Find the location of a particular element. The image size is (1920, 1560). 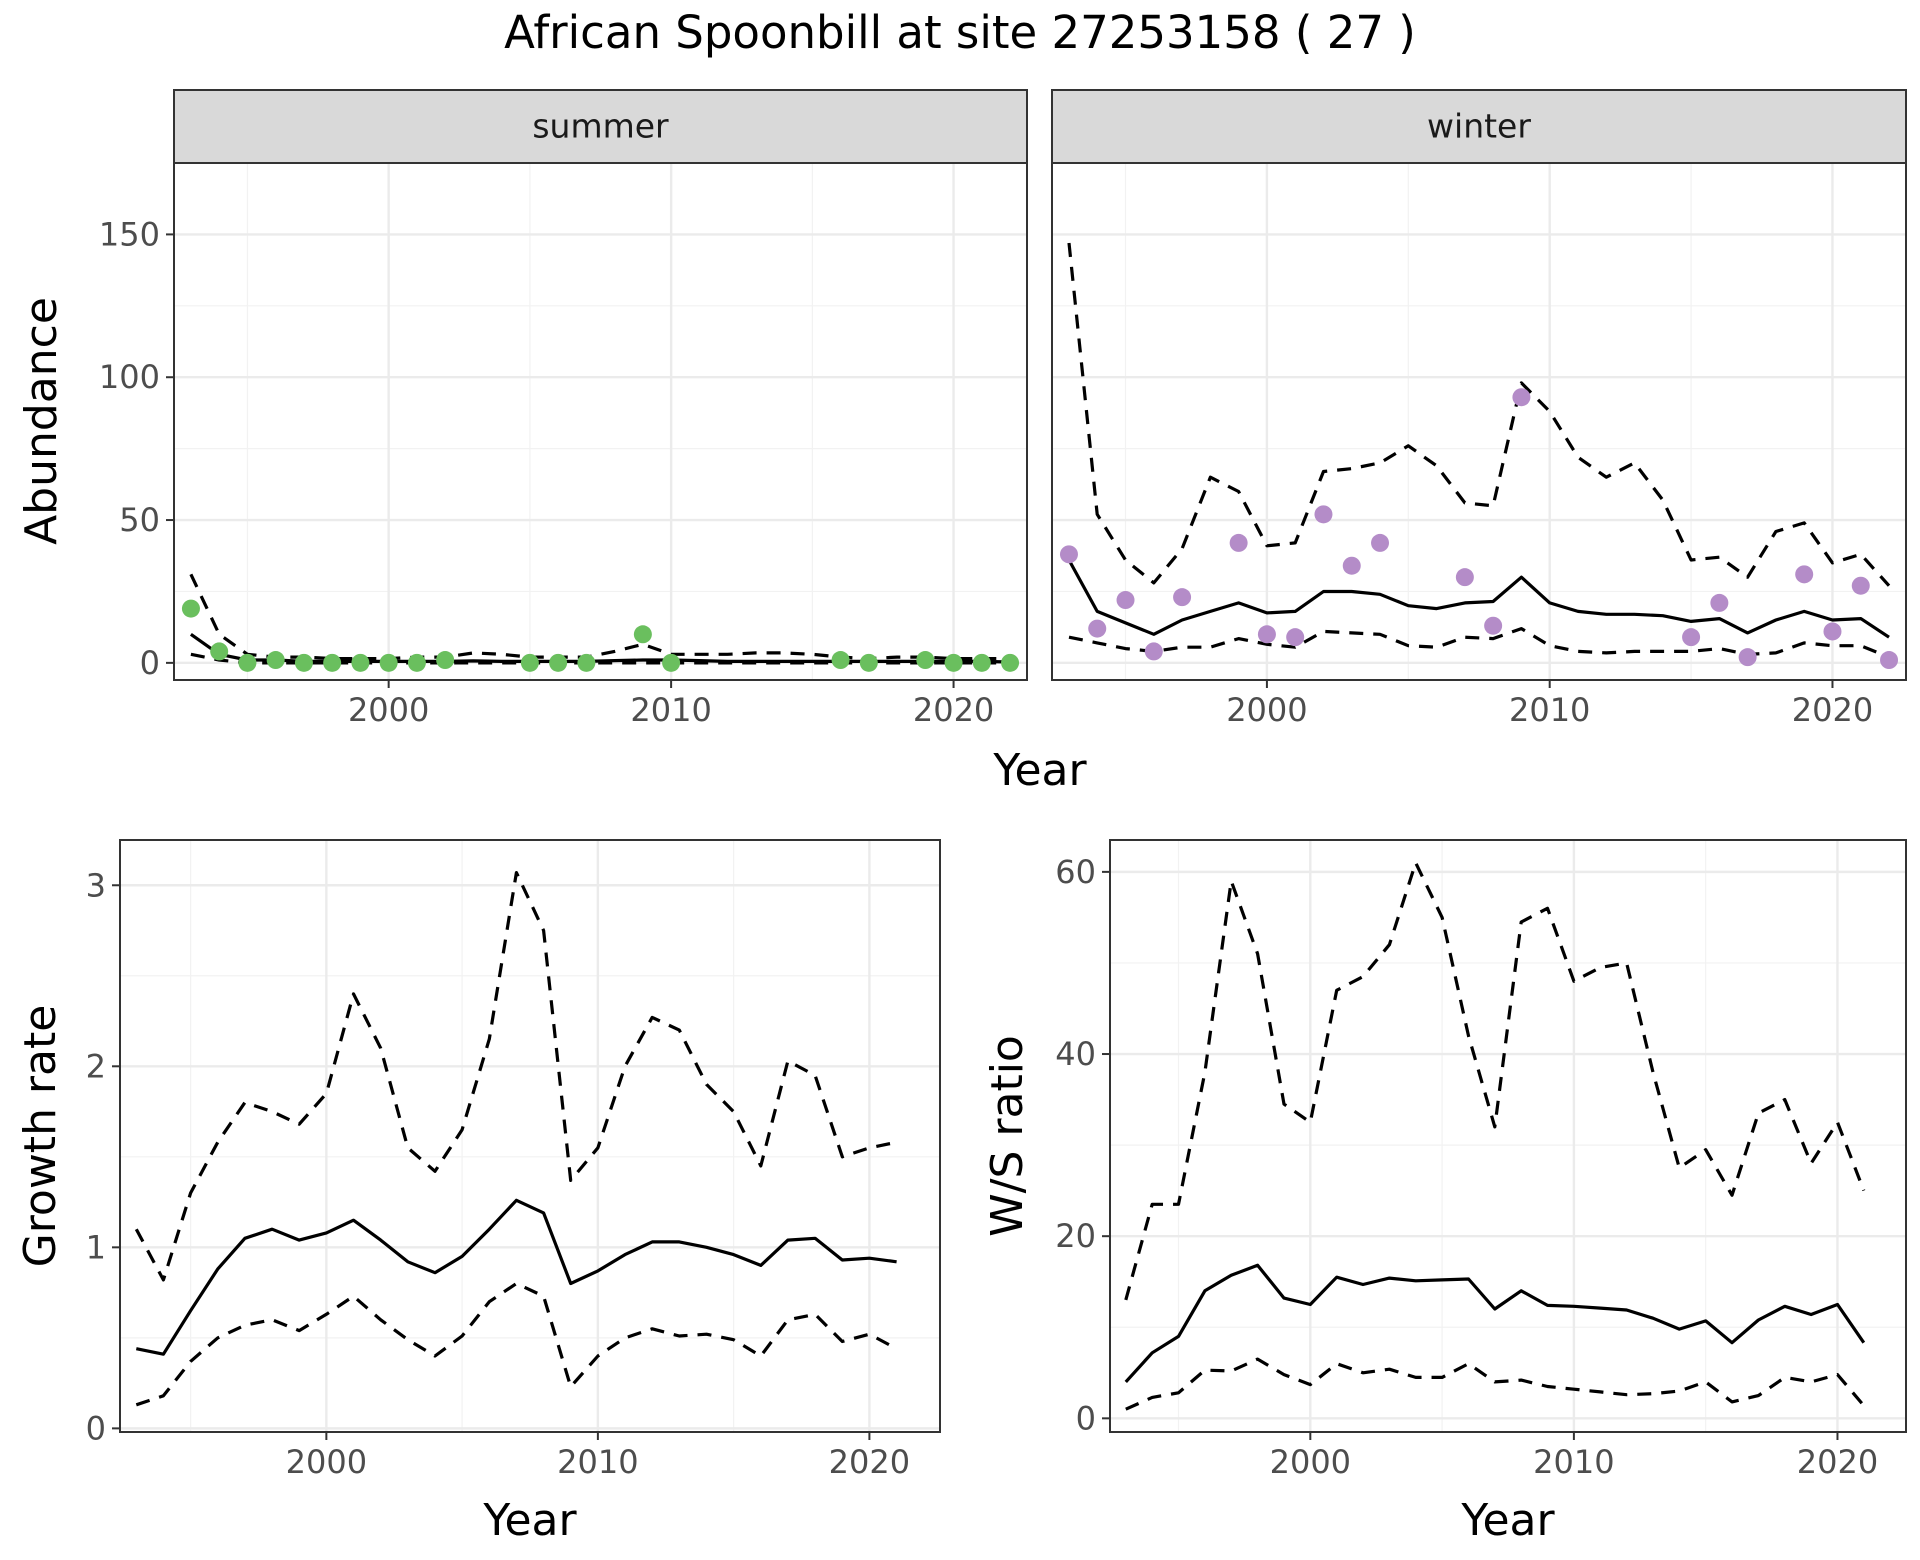

y-tick-label: 1 is located at coordinates (96, 1247).